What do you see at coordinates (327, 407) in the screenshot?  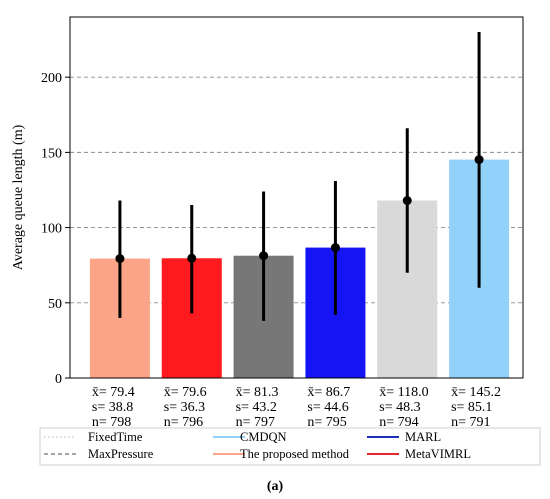 I see `sd-label: s= 44.6` at bounding box center [327, 407].